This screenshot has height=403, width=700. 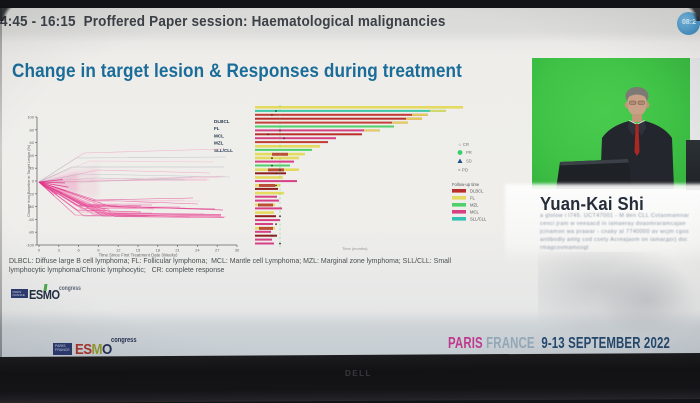 I want to click on svg-text: PR, so click(x=469, y=152).